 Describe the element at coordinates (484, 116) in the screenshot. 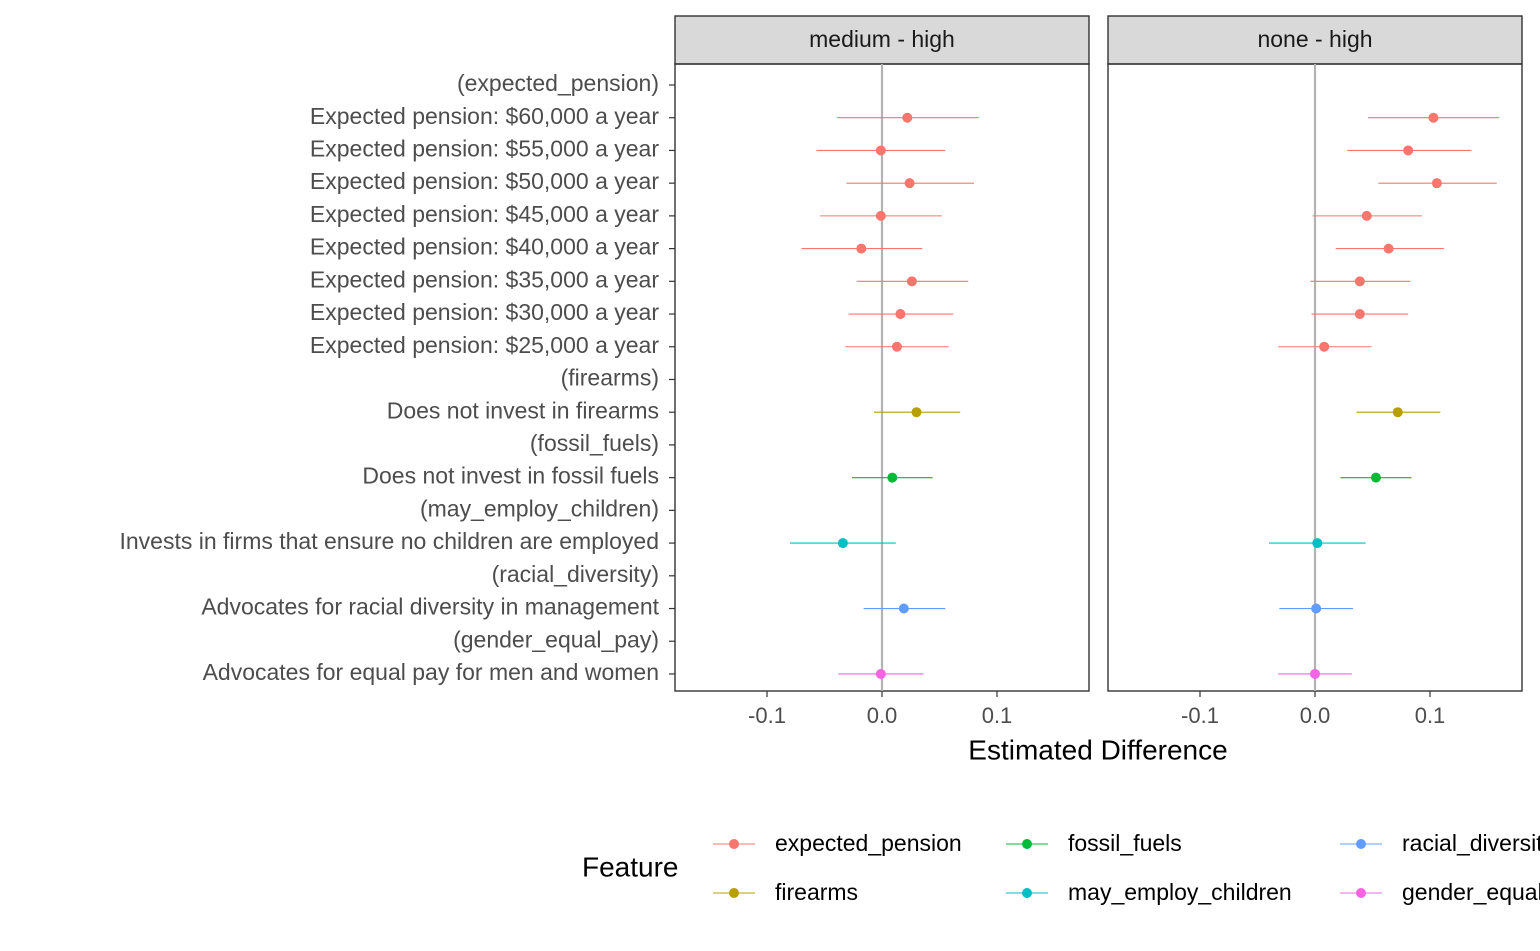

I see `y-tick-label: Expected pension: $60,000 a year` at that location.